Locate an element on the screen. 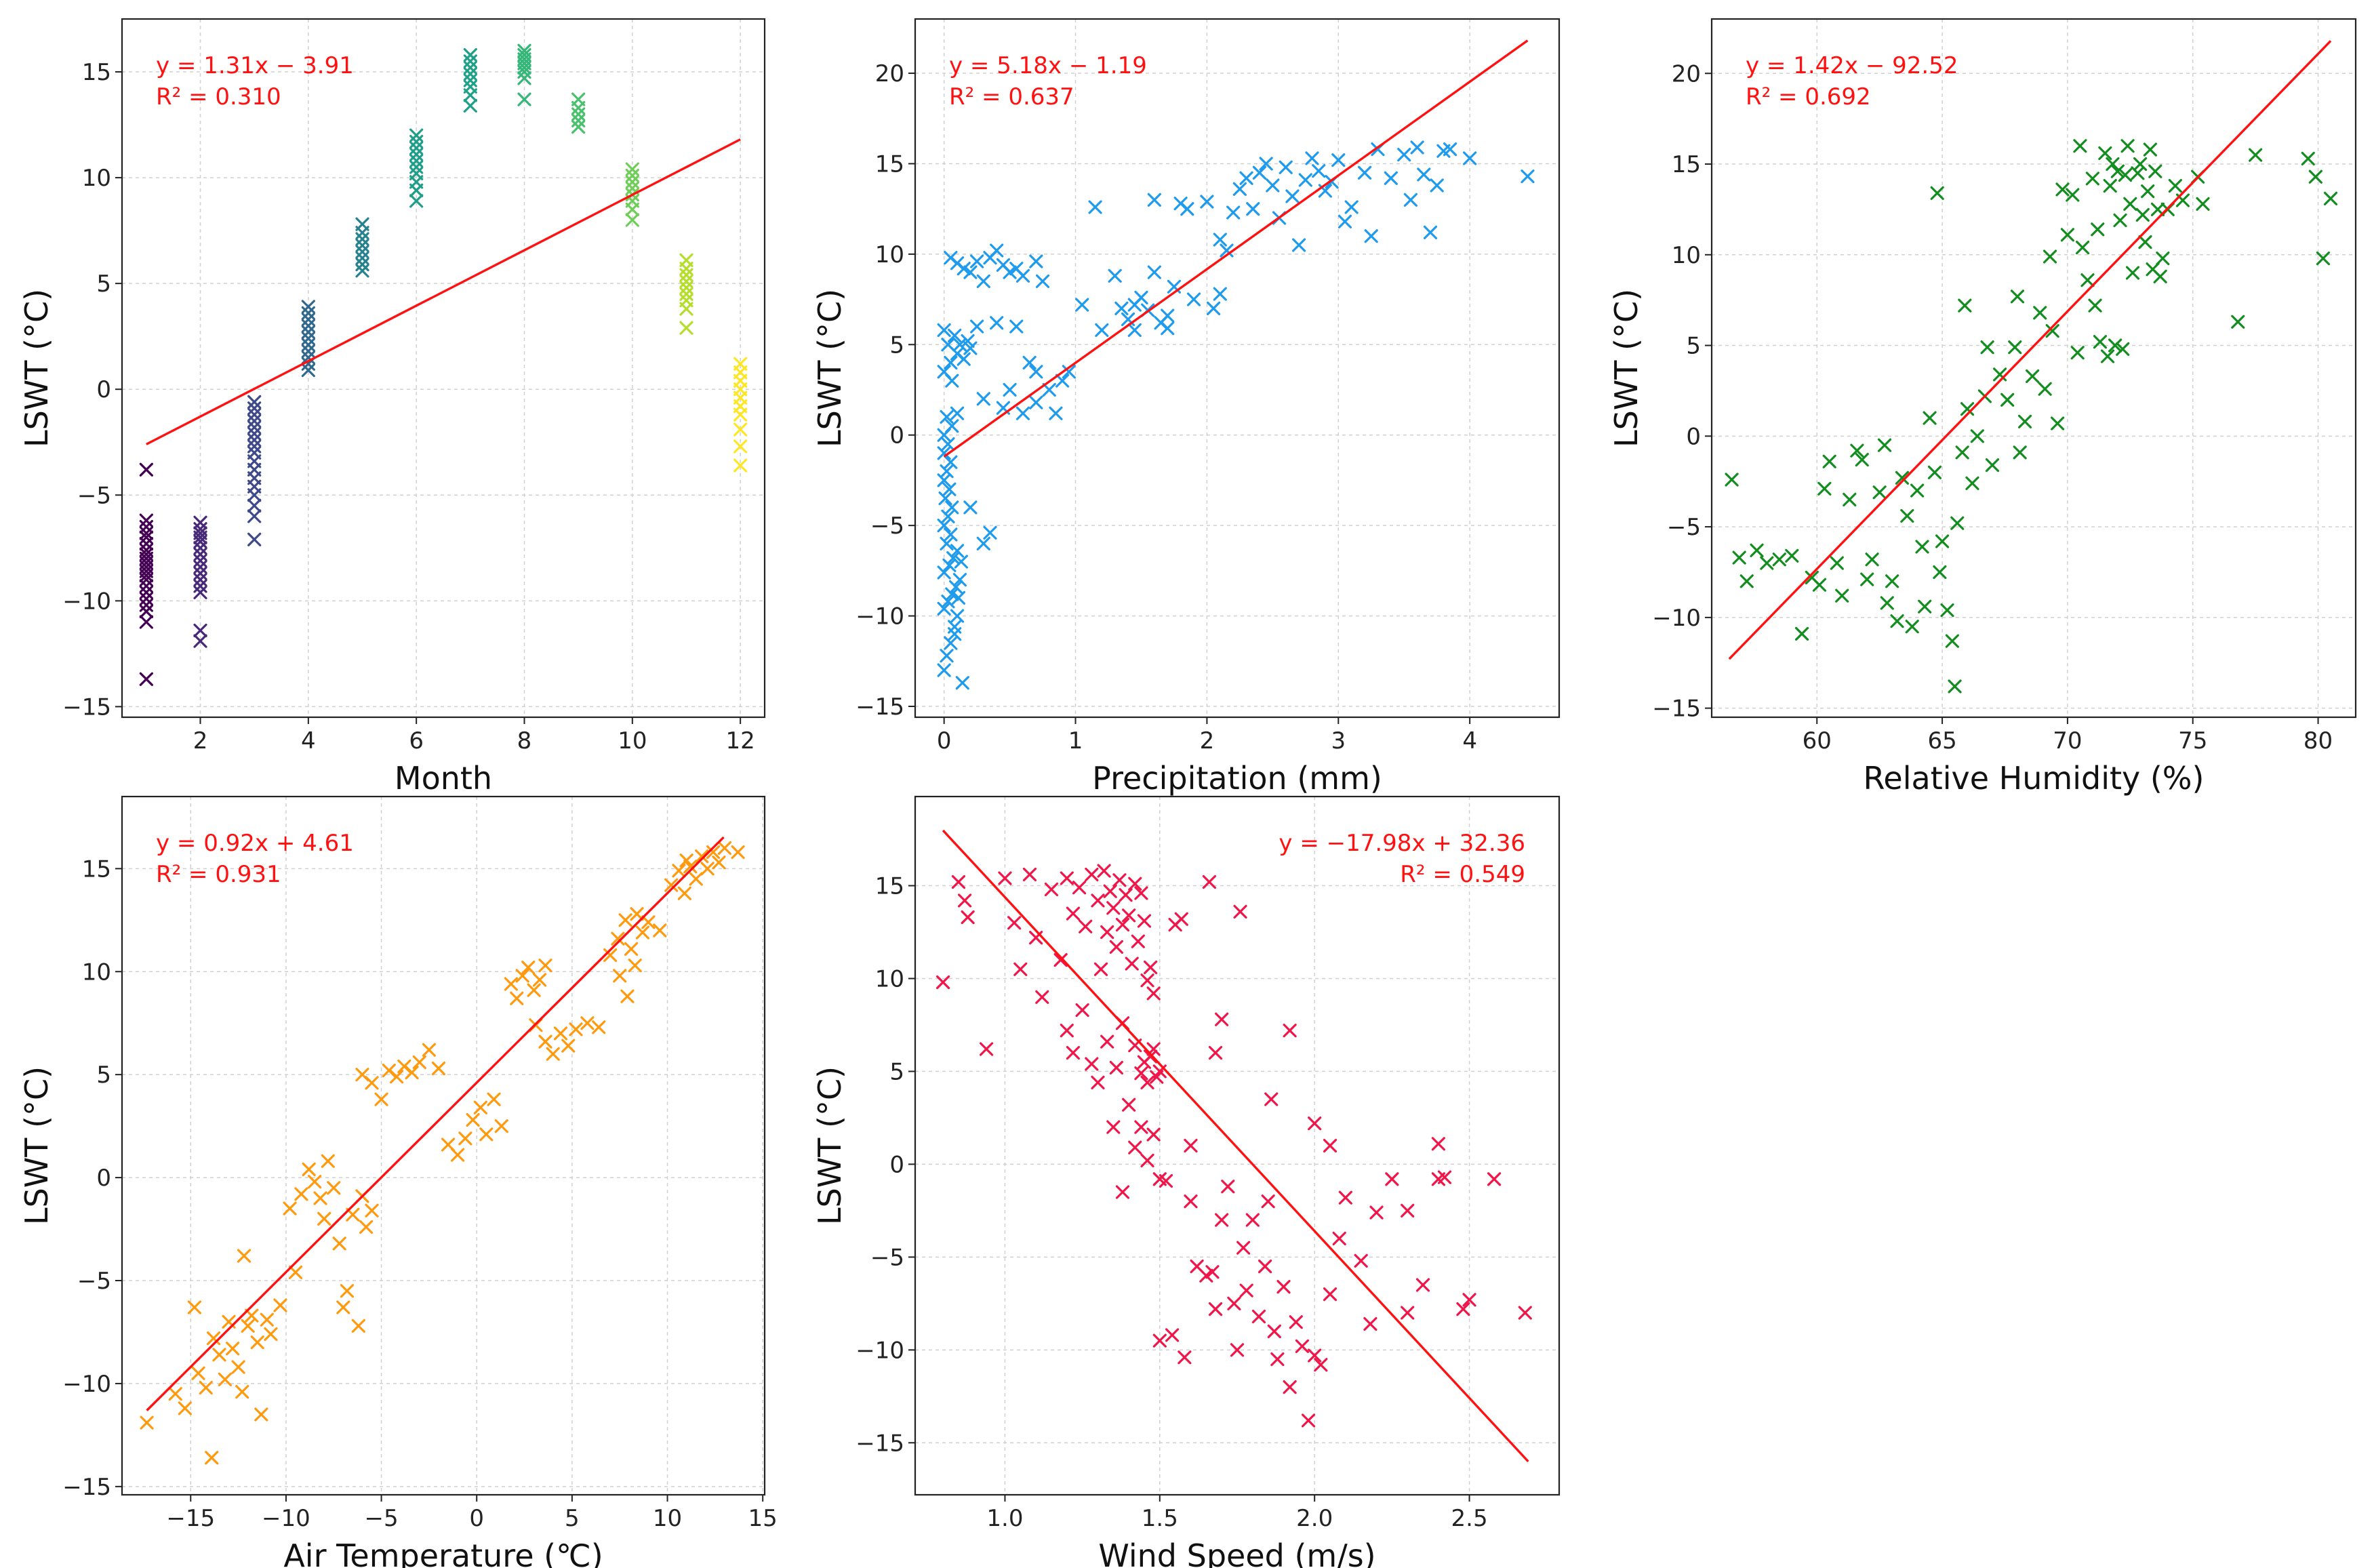  regression-line is located at coordinates (1236, 249).